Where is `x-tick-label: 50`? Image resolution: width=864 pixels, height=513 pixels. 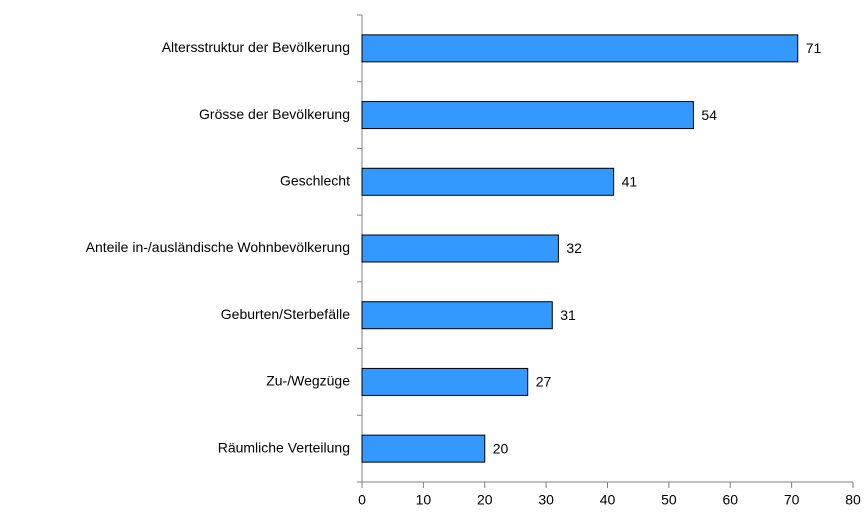 x-tick-label: 50 is located at coordinates (669, 500).